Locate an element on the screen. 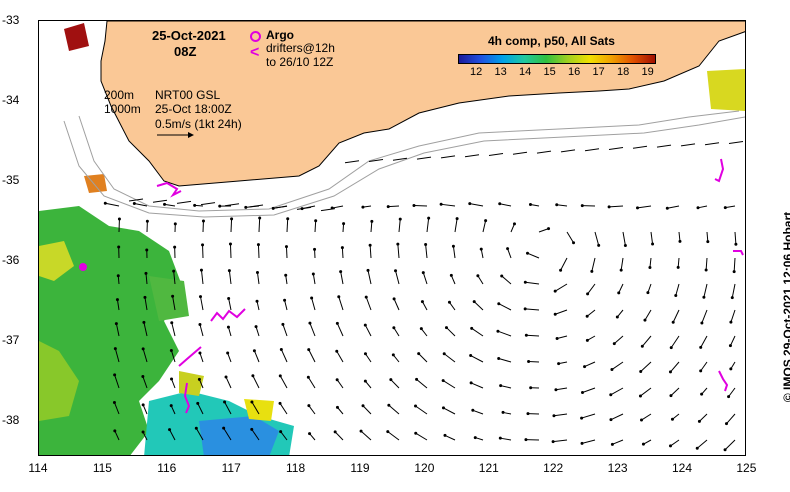  colorbar-tick-13: 13 is located at coordinates (500, 72).